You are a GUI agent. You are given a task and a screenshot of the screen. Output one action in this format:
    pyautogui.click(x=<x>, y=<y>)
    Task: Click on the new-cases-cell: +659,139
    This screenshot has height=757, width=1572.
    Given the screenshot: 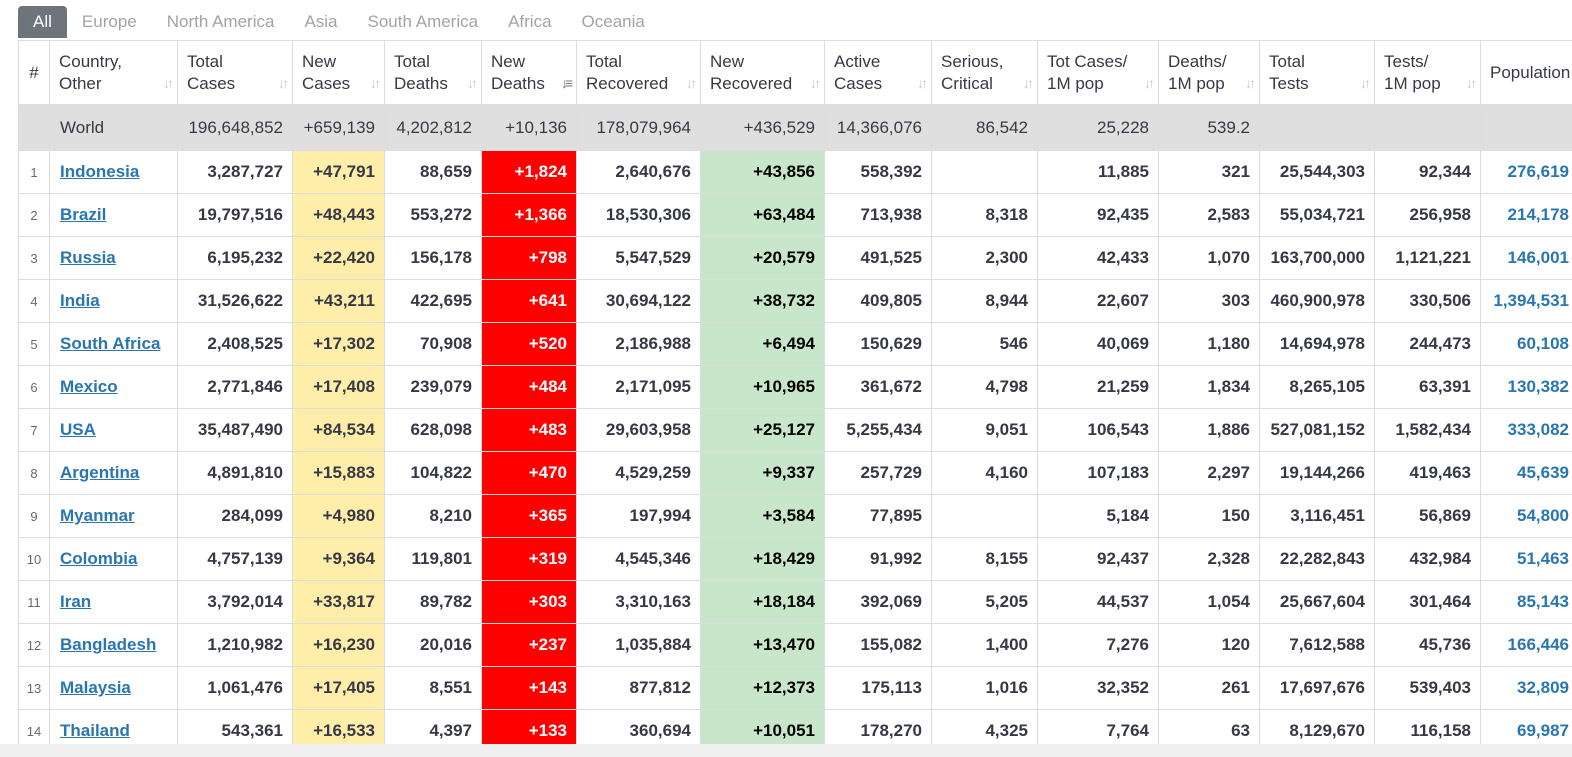 What is the action you would take?
    pyautogui.click(x=338, y=127)
    